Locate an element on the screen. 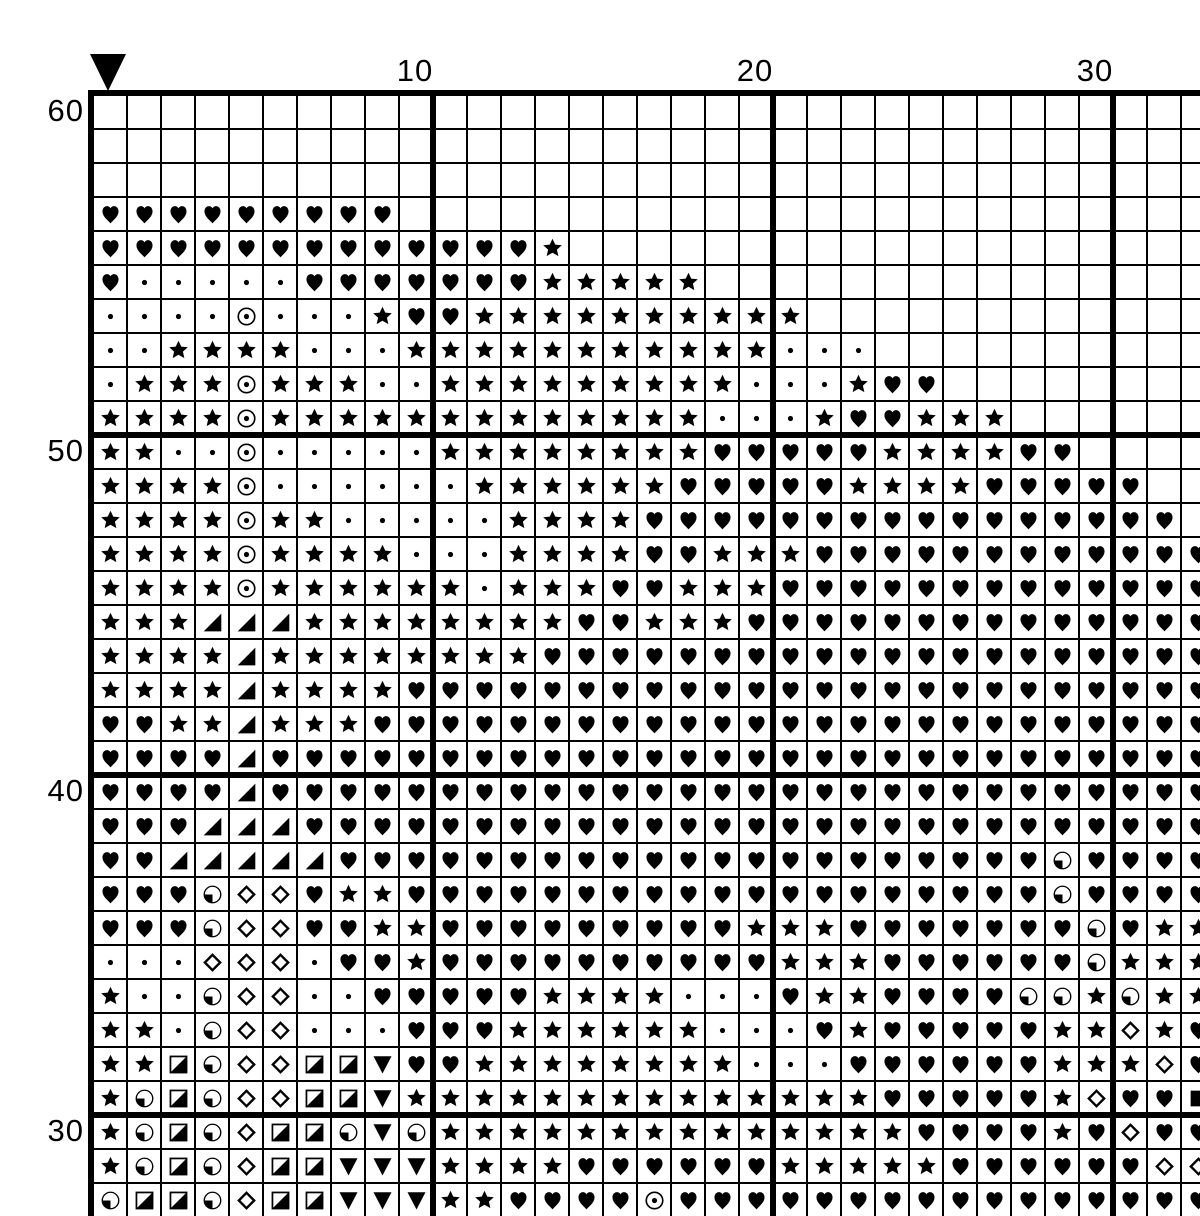 This screenshot has height=1216, width=1200. quarter-circle-icon is located at coordinates (110, 1200).